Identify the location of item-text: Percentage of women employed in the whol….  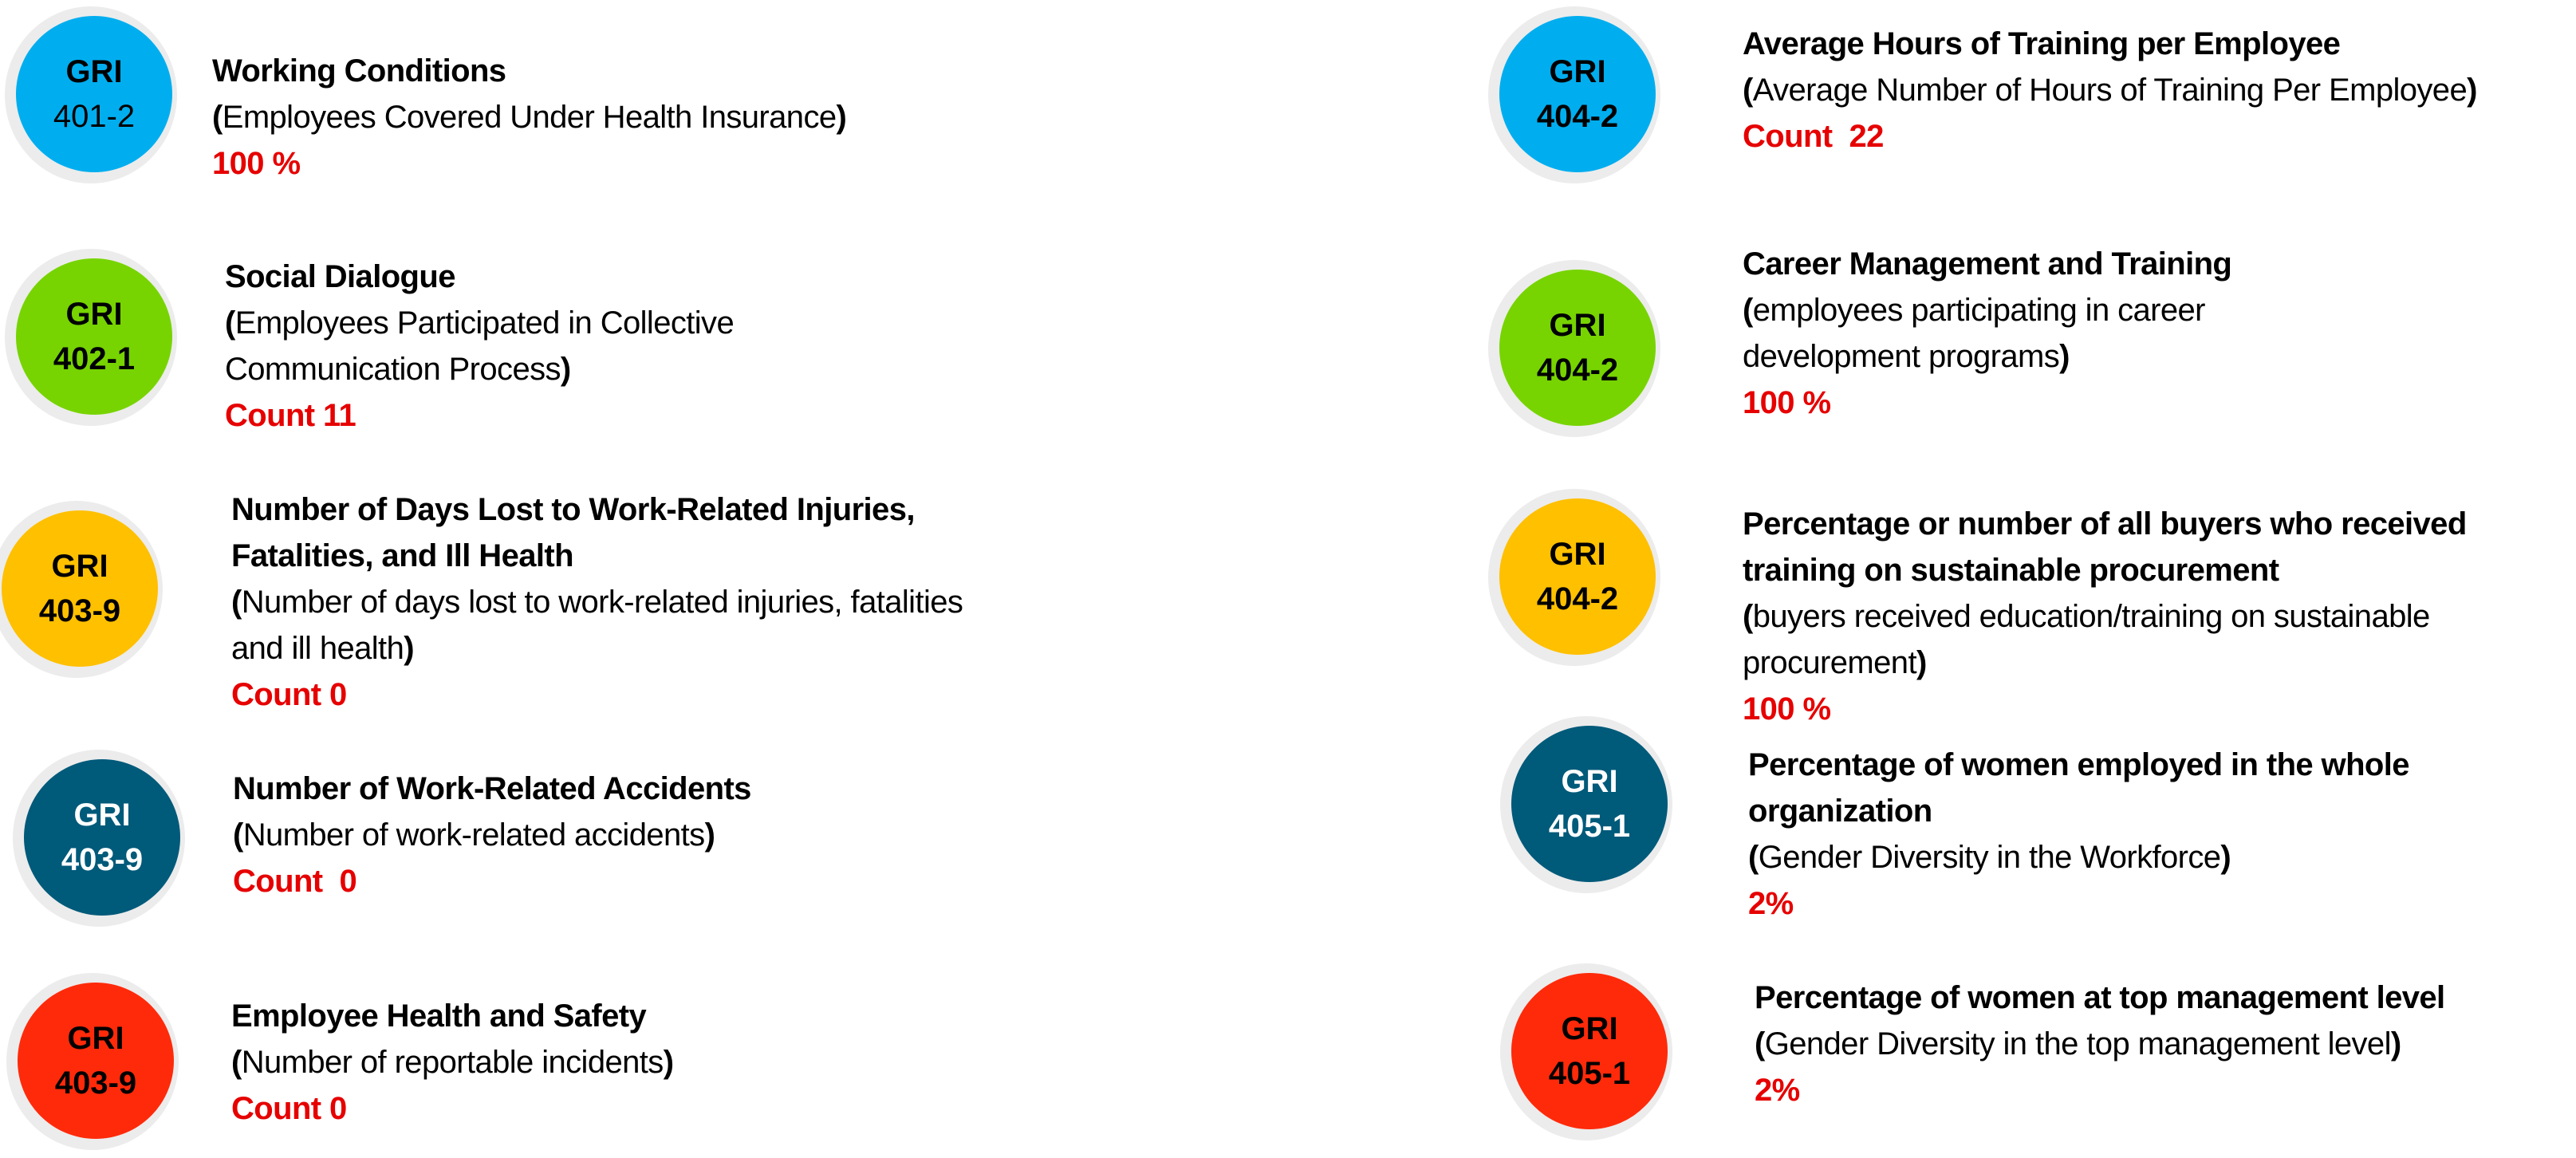
(2131, 834).